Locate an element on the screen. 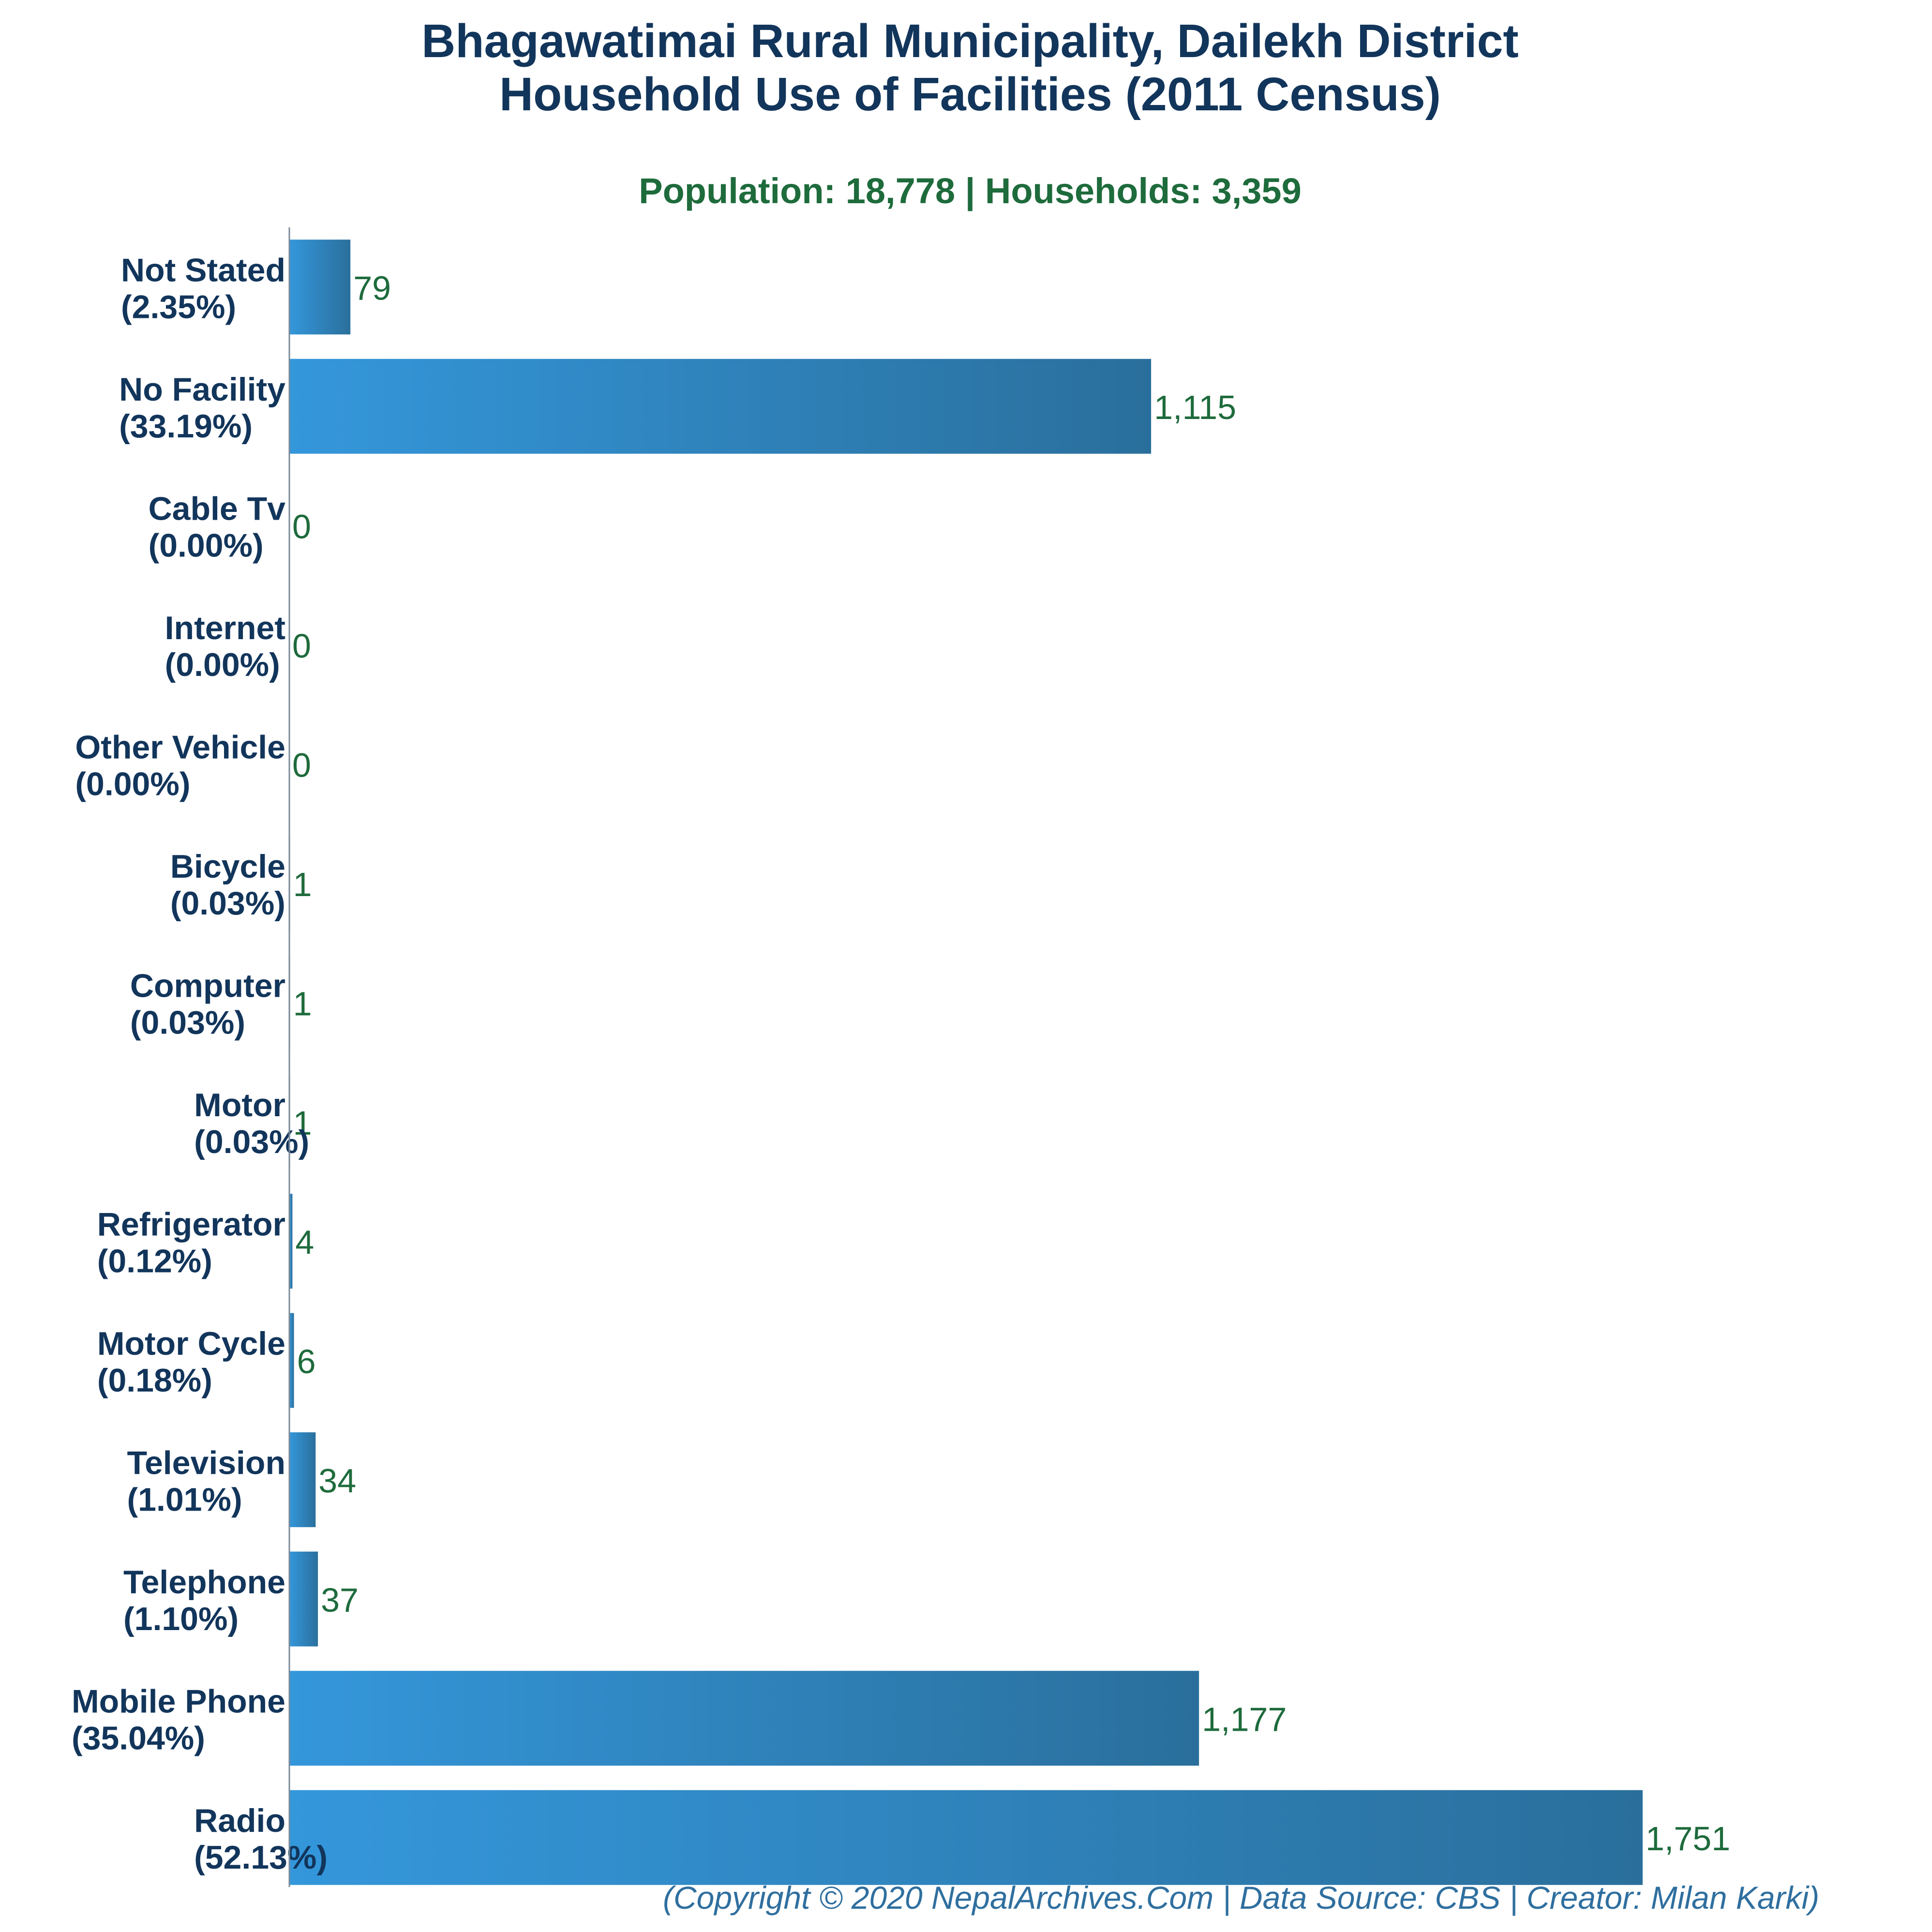 This screenshot has height=1932, width=1932. bar-no-facility is located at coordinates (720, 406).